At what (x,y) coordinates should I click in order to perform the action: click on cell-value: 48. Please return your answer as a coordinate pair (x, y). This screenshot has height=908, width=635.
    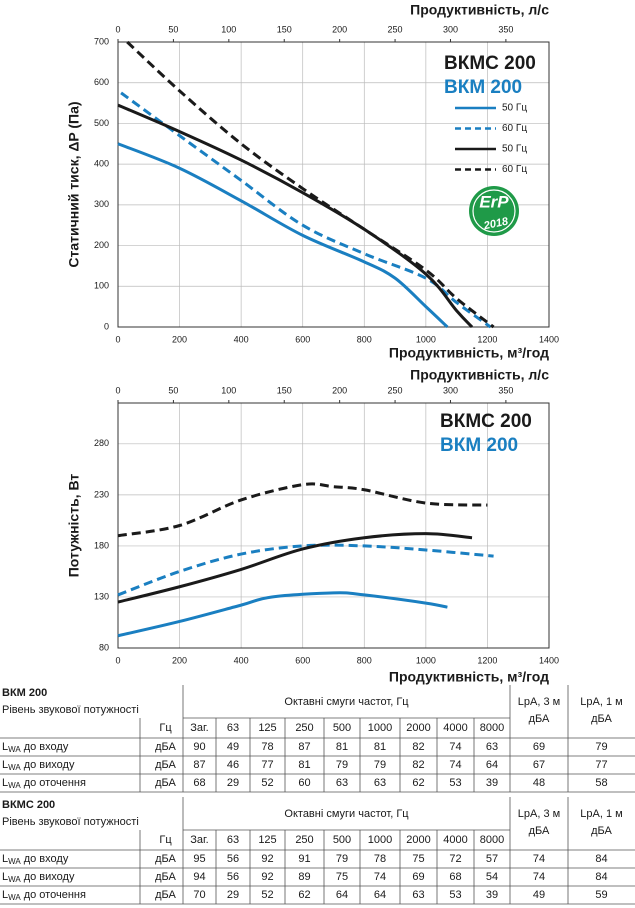
    Looking at the image, I should click on (539, 783).